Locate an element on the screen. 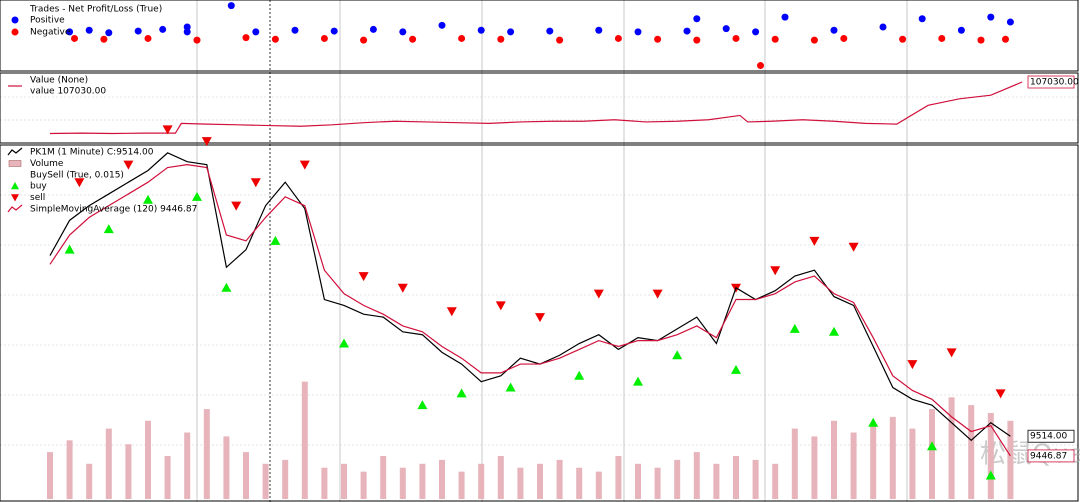 This screenshot has height=502, width=1080. panel-frame is located at coordinates (539, 108).